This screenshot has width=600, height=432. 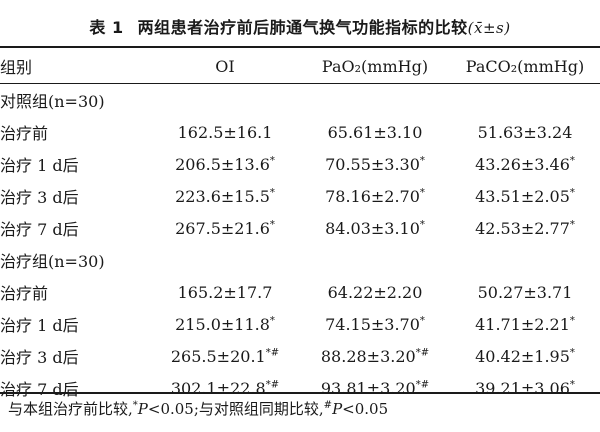 I want to click on pao2-cell: 84.03±3.10*, so click(x=375, y=228).